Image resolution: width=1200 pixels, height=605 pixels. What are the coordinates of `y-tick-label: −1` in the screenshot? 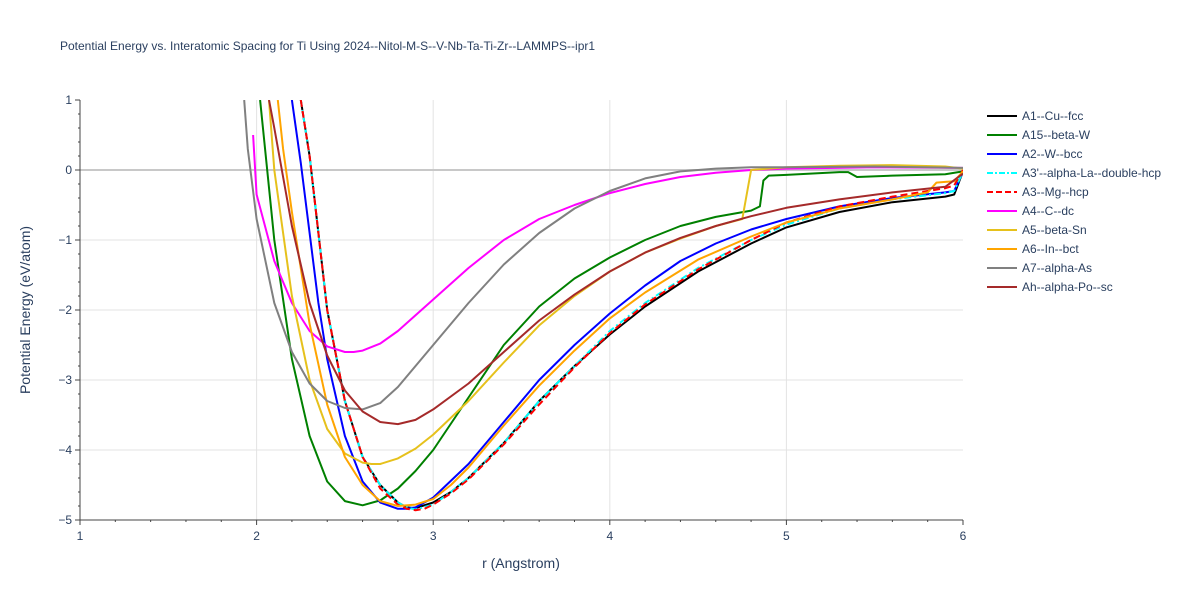 It's located at (65, 240).